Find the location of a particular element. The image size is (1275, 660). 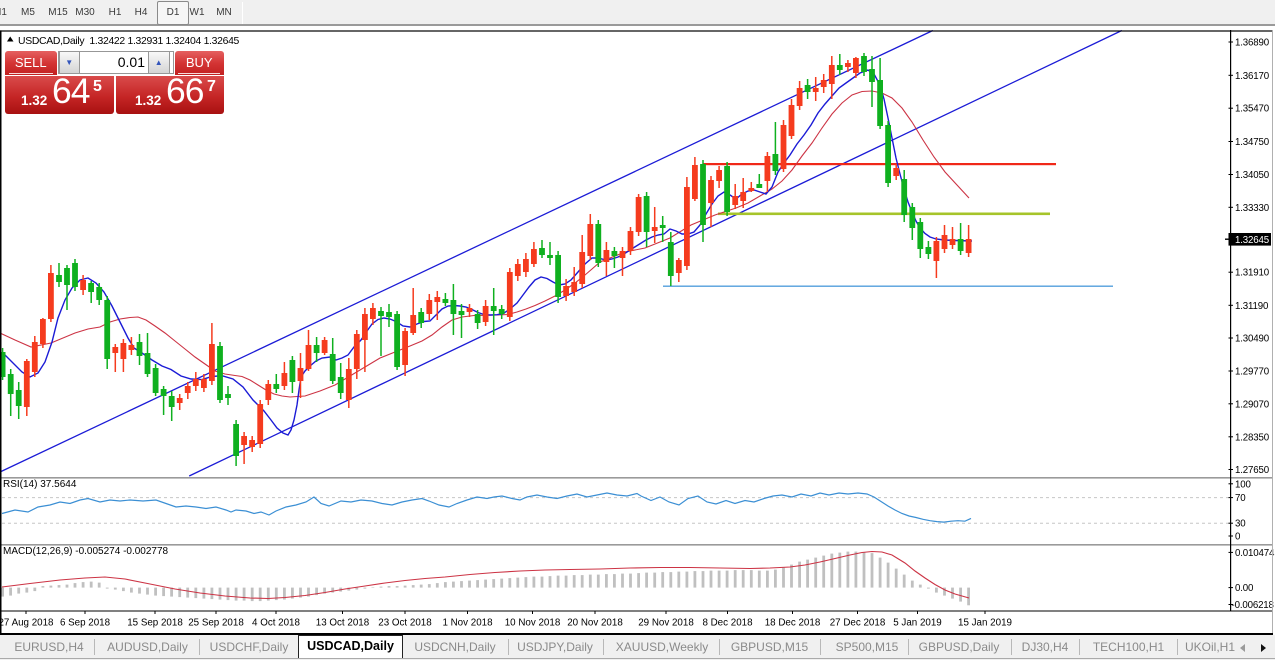

svg-text: 10 Nov 2018 is located at coordinates (533, 623).